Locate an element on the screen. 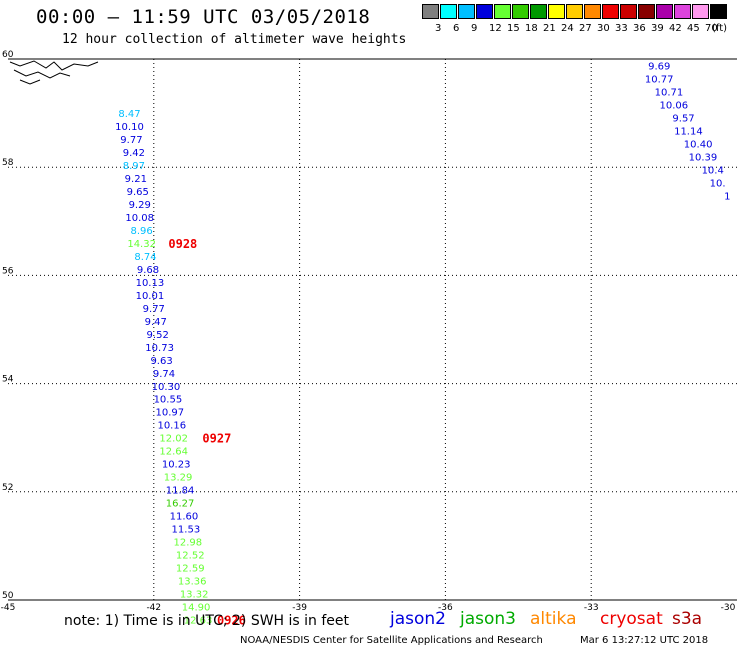  wave-height-value: 9.52 is located at coordinates (158, 335).